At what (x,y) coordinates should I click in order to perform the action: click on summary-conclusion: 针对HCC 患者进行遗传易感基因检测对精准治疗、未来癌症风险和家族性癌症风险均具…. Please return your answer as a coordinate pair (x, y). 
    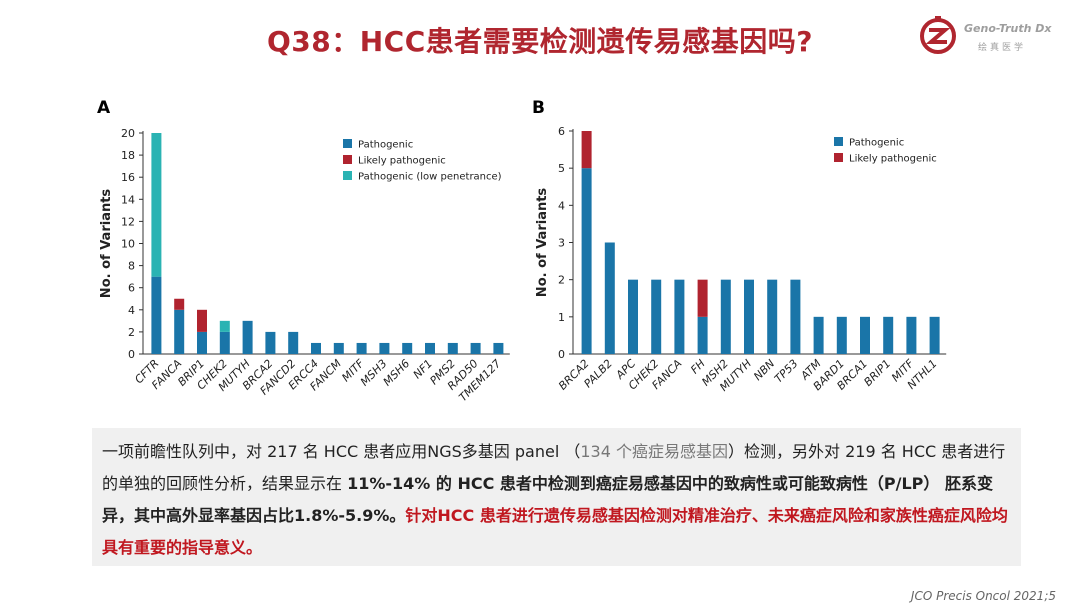
    Looking at the image, I should click on (555, 531).